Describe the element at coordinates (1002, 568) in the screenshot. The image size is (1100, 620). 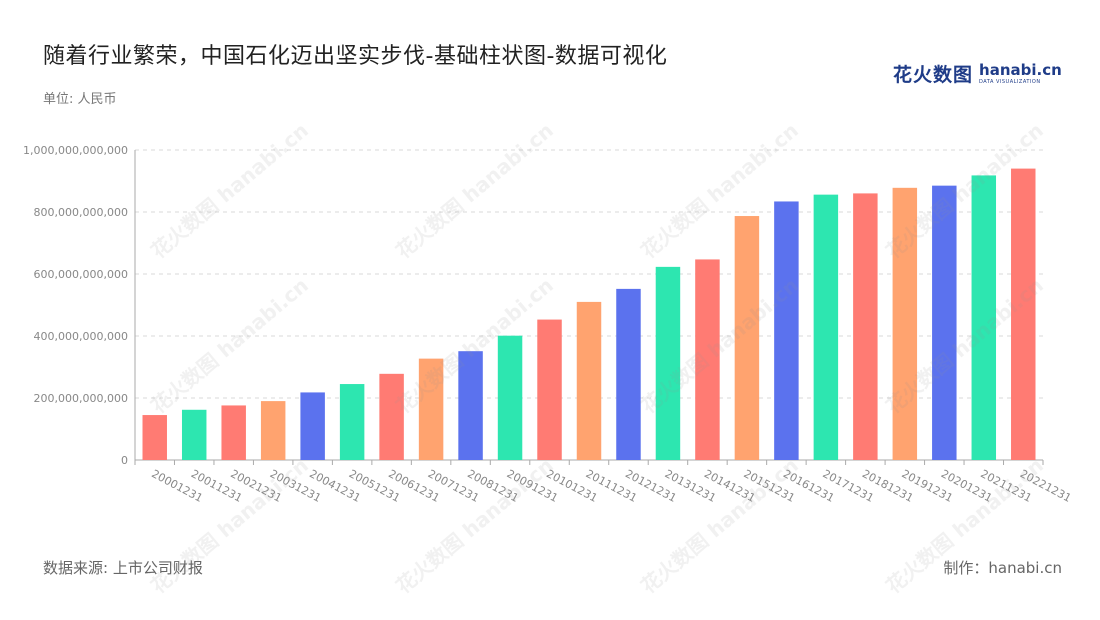
I see `maker-credit: 制作：hanabi.cn` at that location.